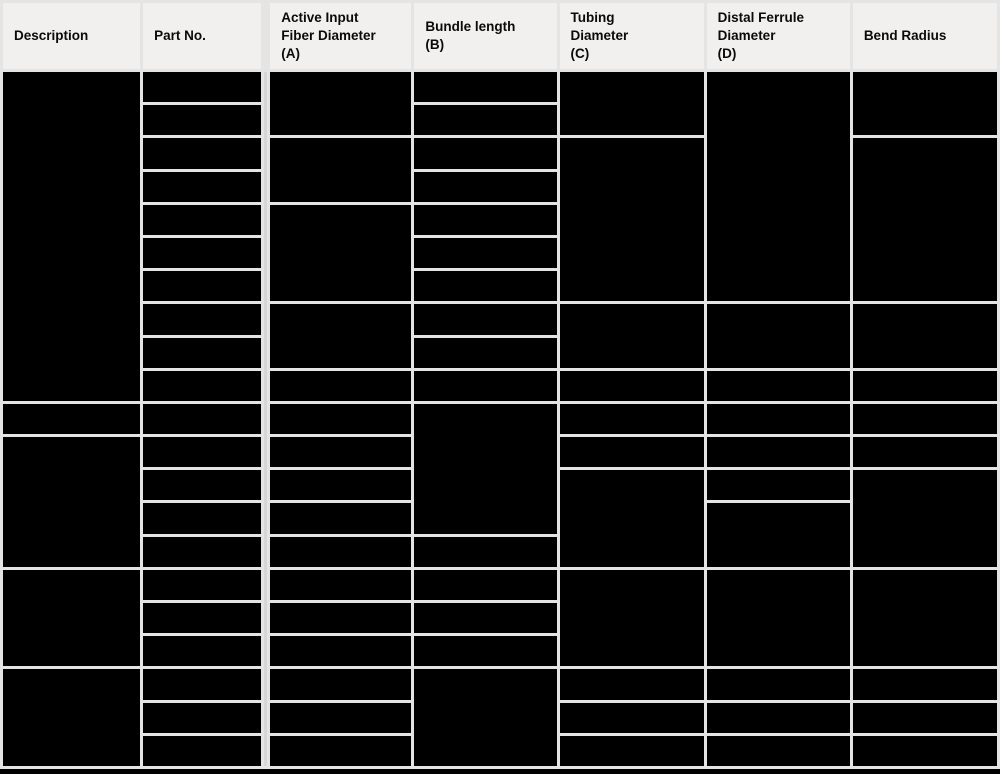 The image size is (1000, 774). I want to click on cell-ferrule_d-r13, so click(778, 485).